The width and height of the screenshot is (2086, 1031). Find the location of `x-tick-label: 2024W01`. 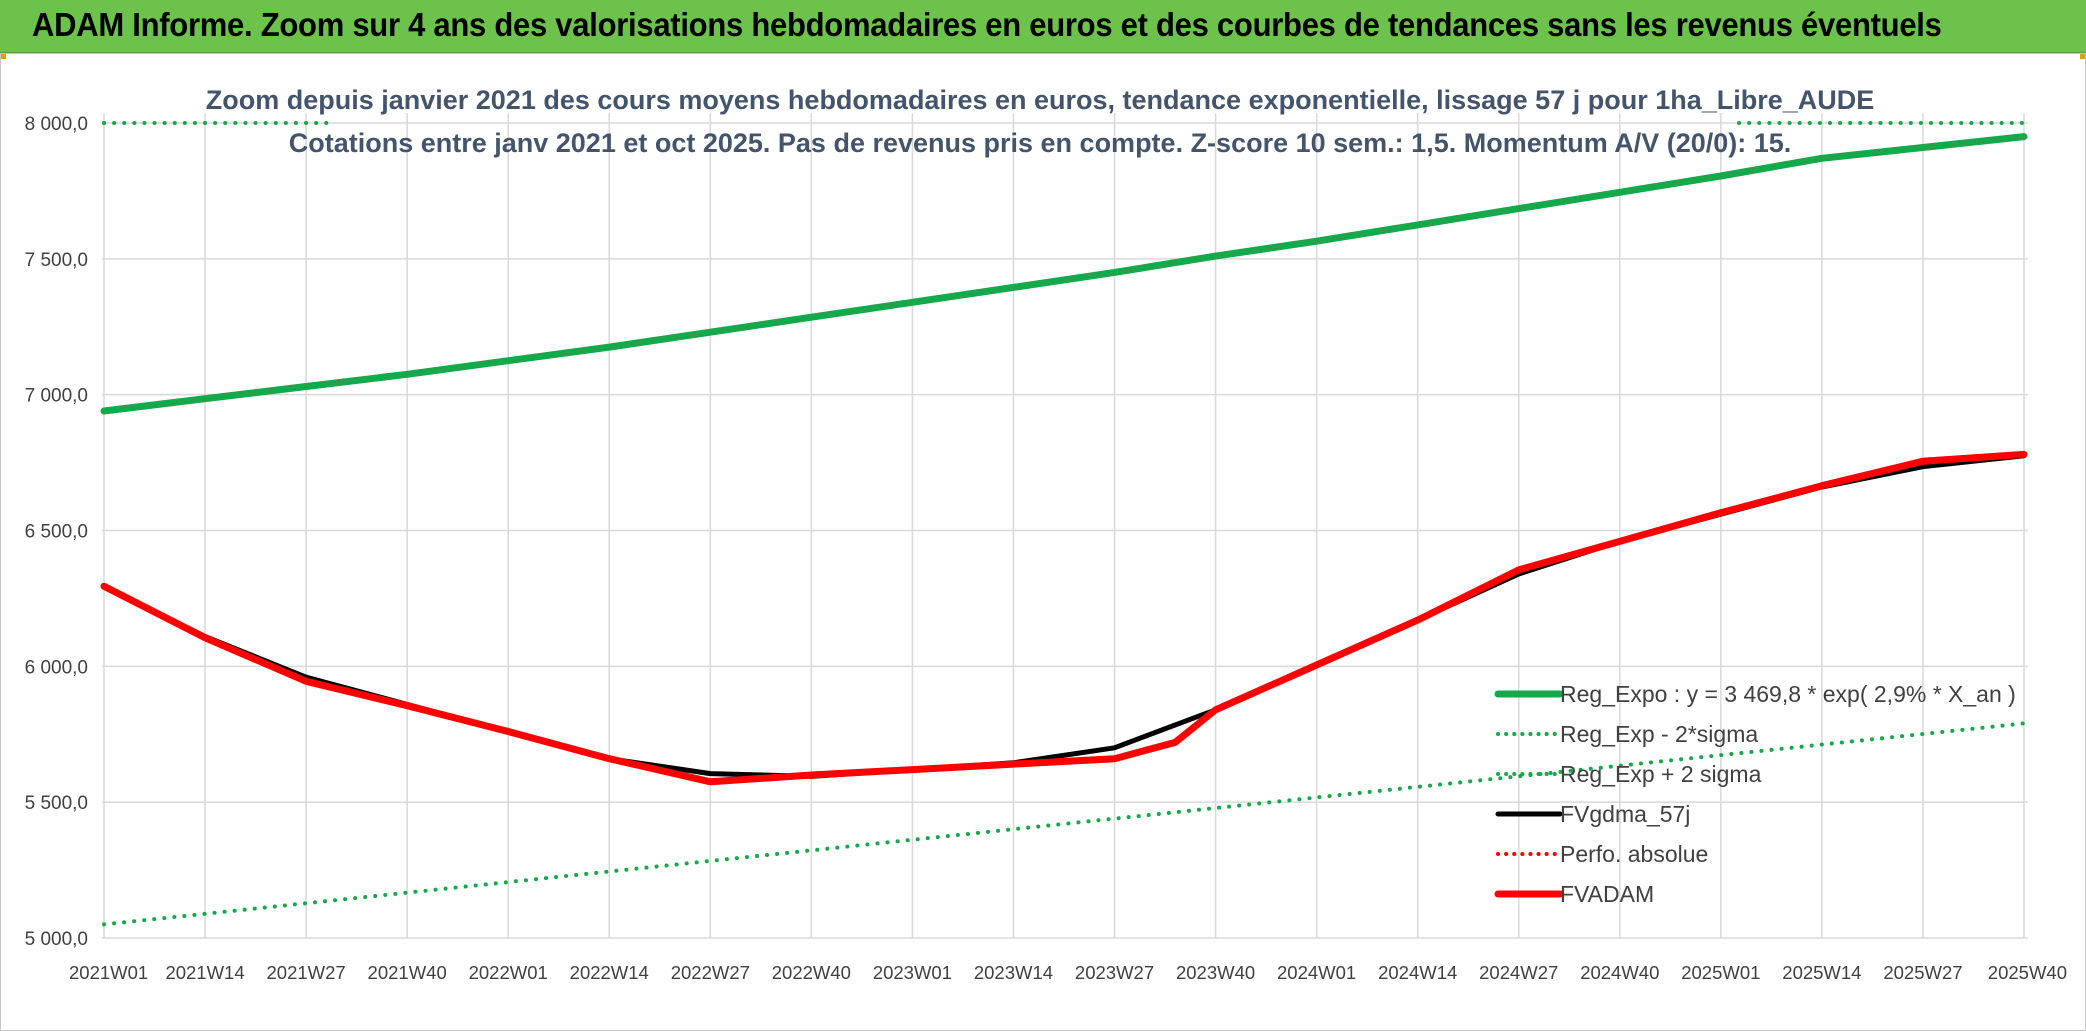

x-tick-label: 2024W01 is located at coordinates (1316, 972).